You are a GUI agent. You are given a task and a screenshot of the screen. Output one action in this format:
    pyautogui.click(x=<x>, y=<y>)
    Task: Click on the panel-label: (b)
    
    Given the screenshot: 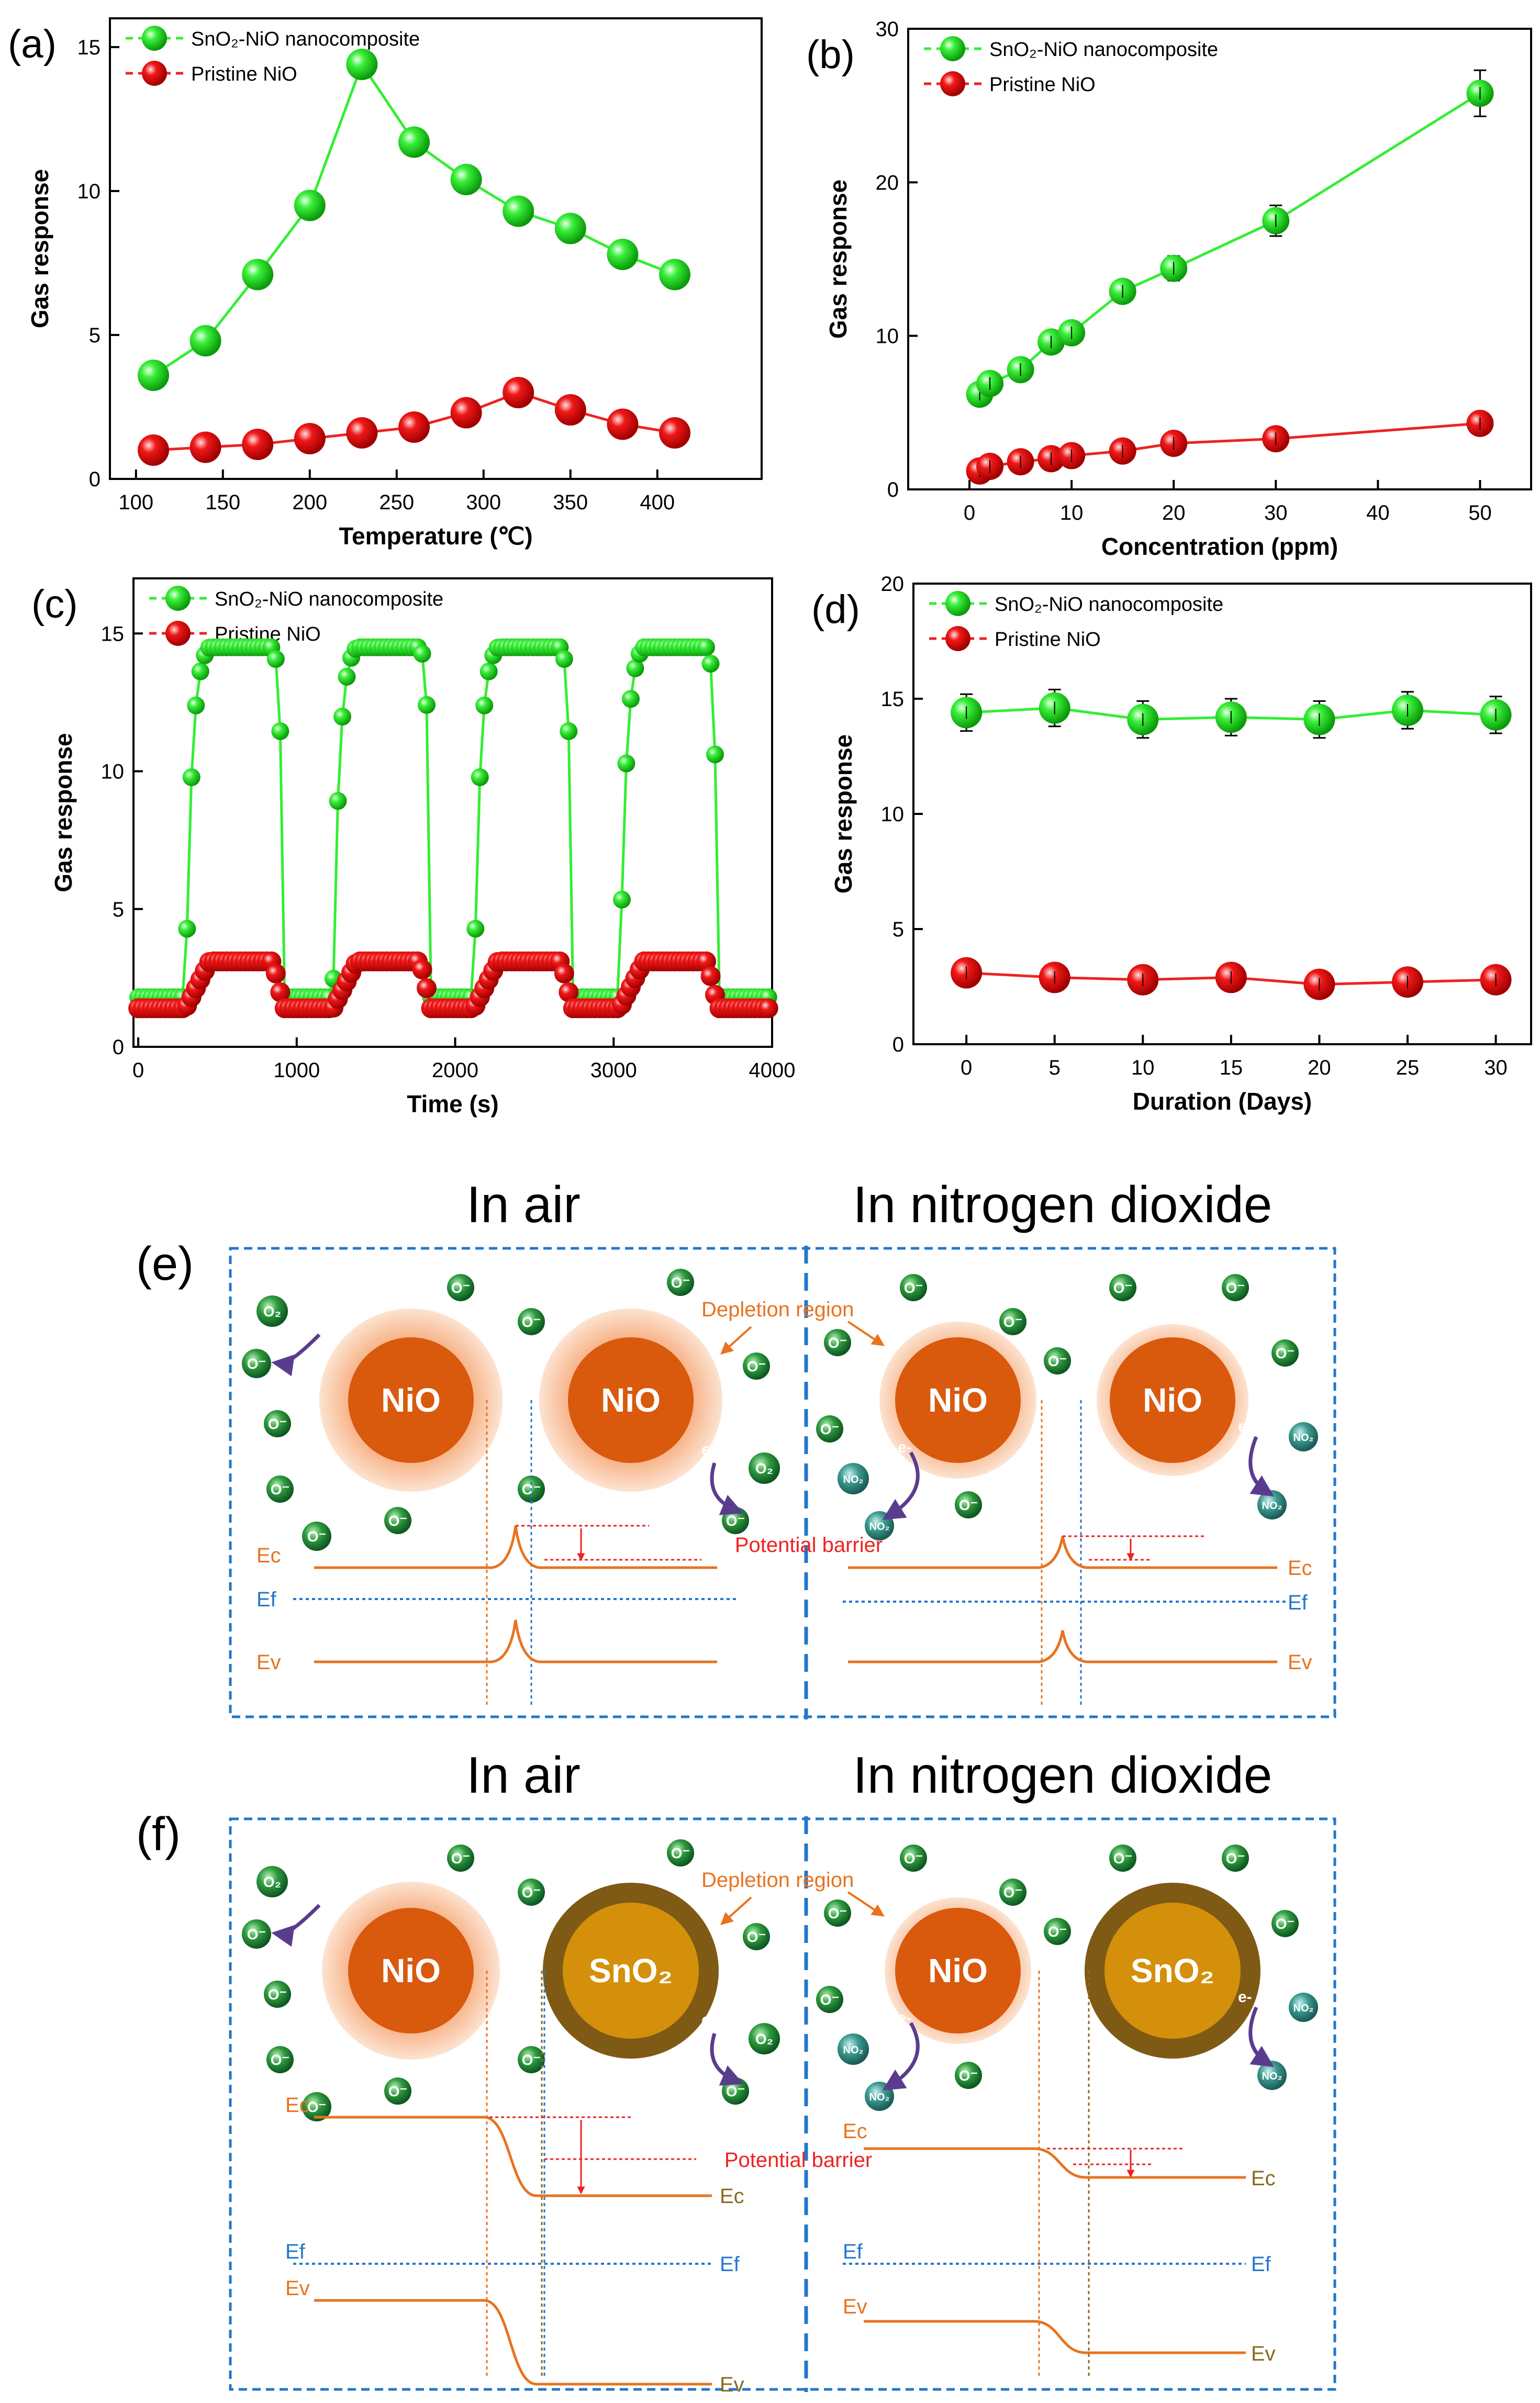 What is the action you would take?
    pyautogui.click(x=830, y=54)
    